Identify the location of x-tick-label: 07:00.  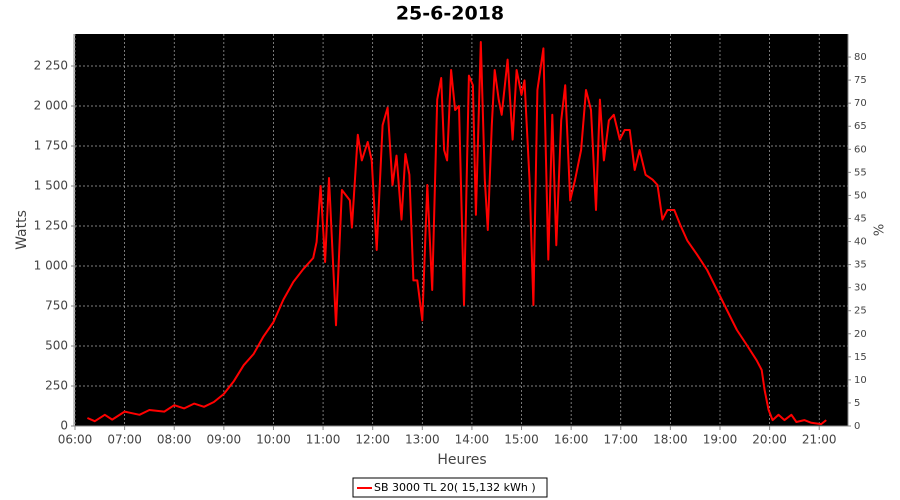
(124, 440).